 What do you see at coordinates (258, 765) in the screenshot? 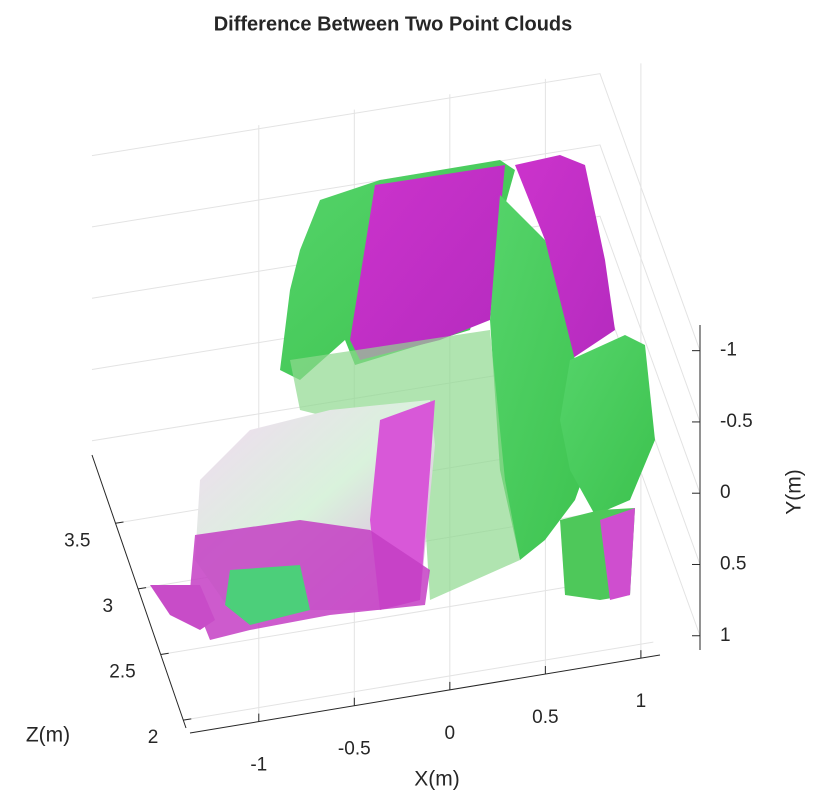
I see `x-tick-label: -1` at bounding box center [258, 765].